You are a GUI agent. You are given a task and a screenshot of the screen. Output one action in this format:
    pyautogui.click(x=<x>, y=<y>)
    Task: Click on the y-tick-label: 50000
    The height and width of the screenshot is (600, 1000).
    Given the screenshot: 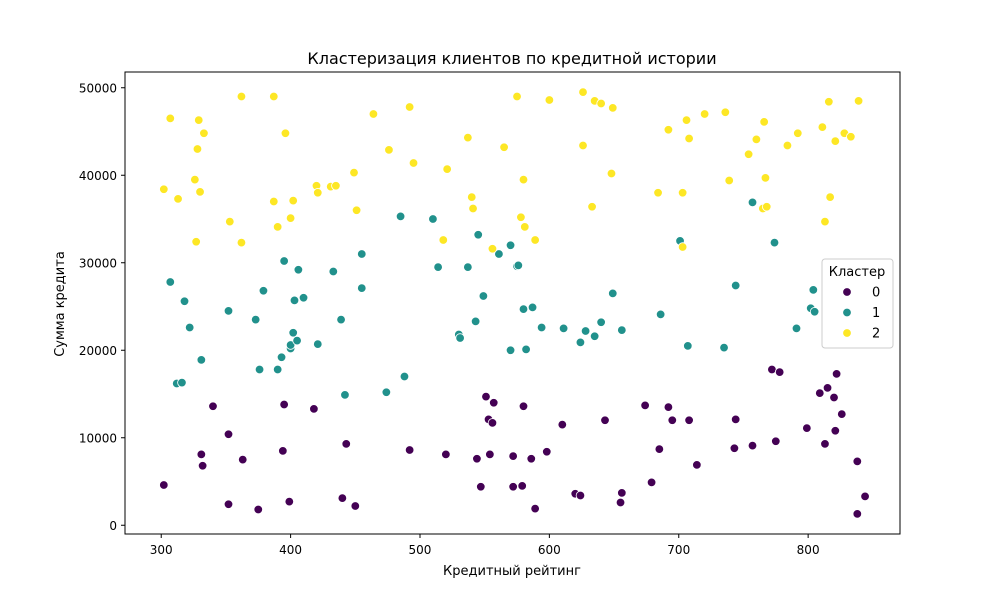 What is the action you would take?
    pyautogui.click(x=98, y=88)
    